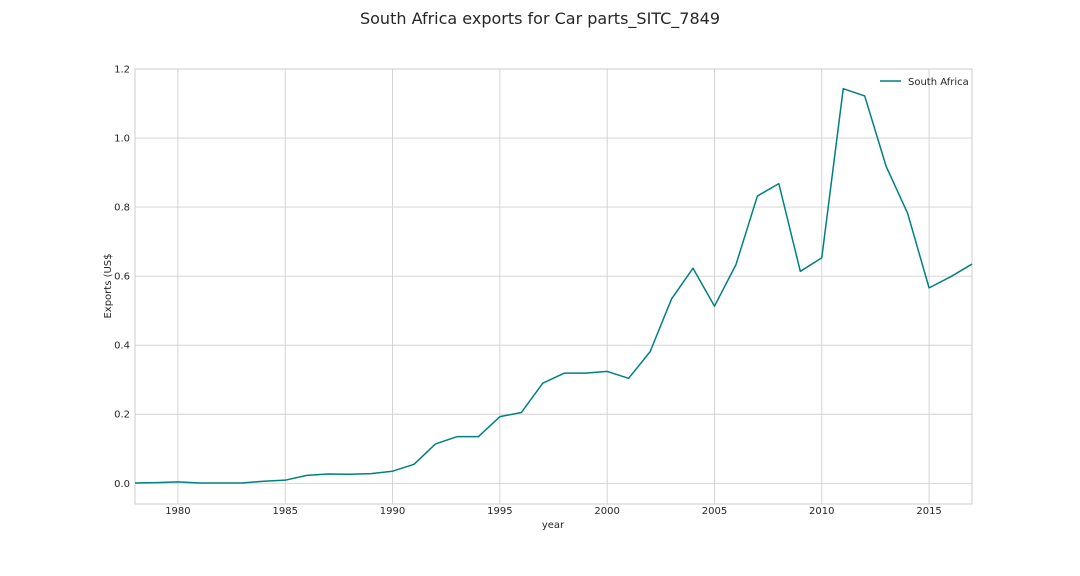 Image resolution: width=1080 pixels, height=576 pixels. I want to click on legend-label: South Africa, so click(938, 82).